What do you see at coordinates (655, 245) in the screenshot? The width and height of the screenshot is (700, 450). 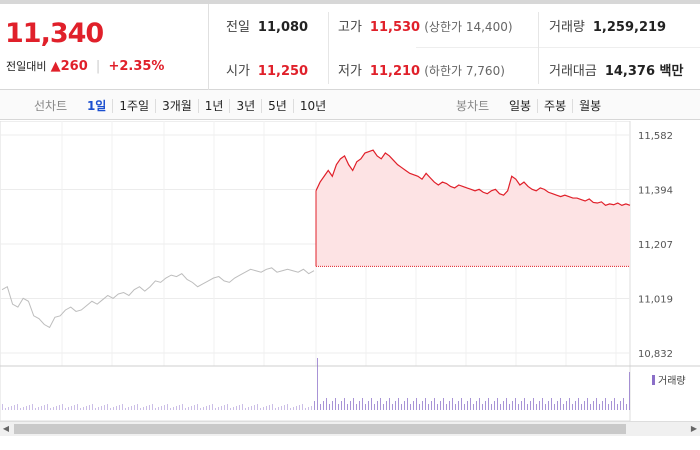 I see `y-axis-labels: 11,582 11,394 11,207 11,019 10,832` at bounding box center [655, 245].